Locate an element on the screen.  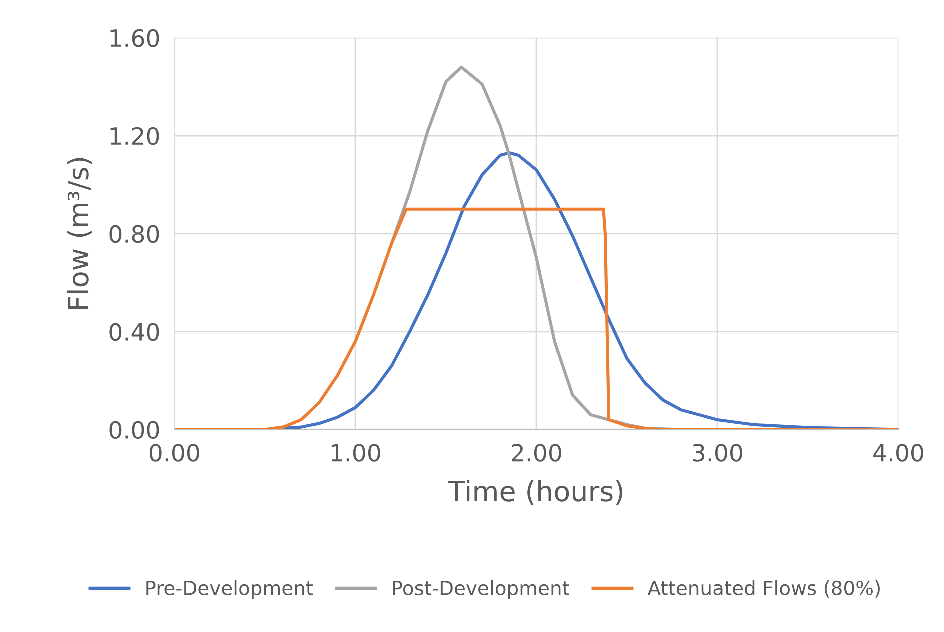
y-tick-label: 0.40 is located at coordinates (135, 332).